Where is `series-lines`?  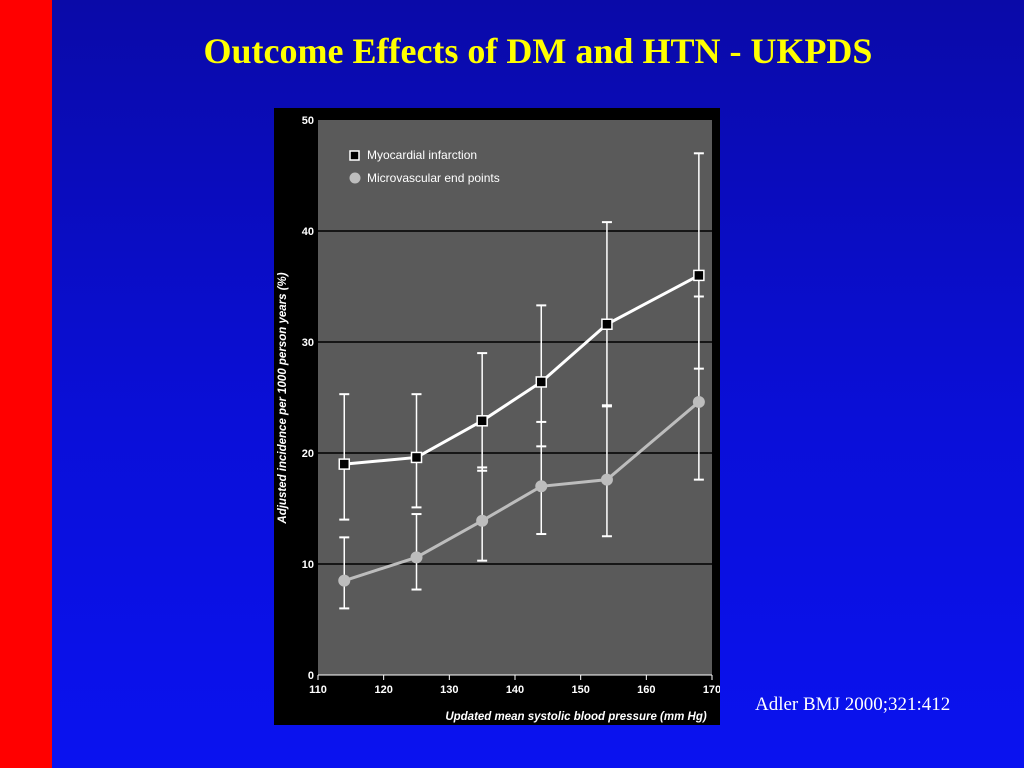
series-lines is located at coordinates (521, 428).